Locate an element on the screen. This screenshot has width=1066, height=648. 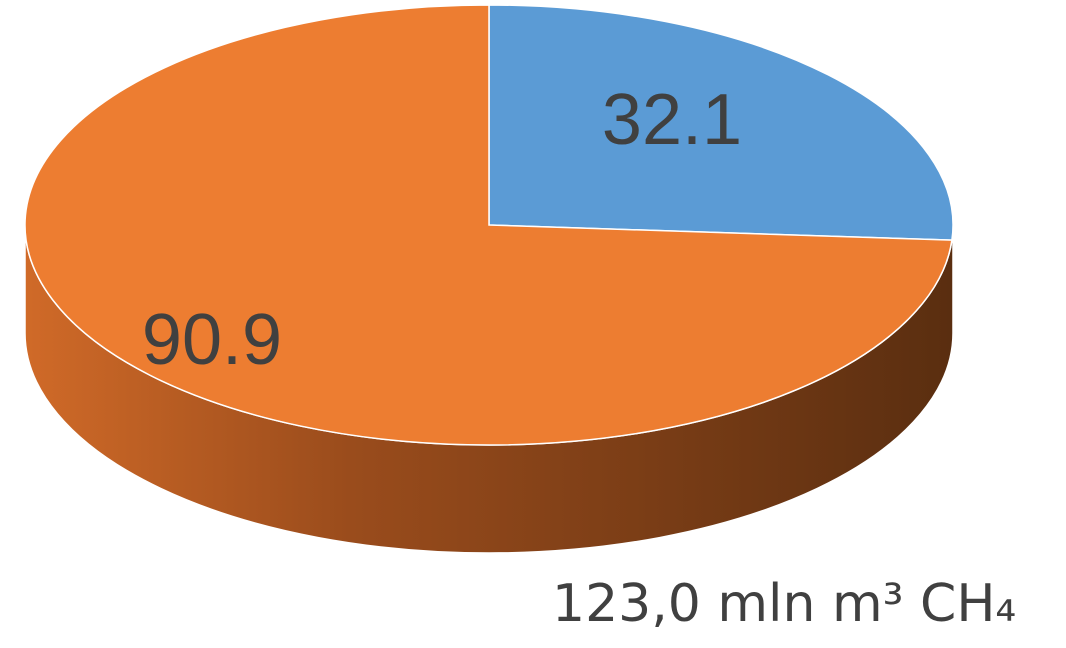
slice-label-0: 32.1 is located at coordinates (672, 120).